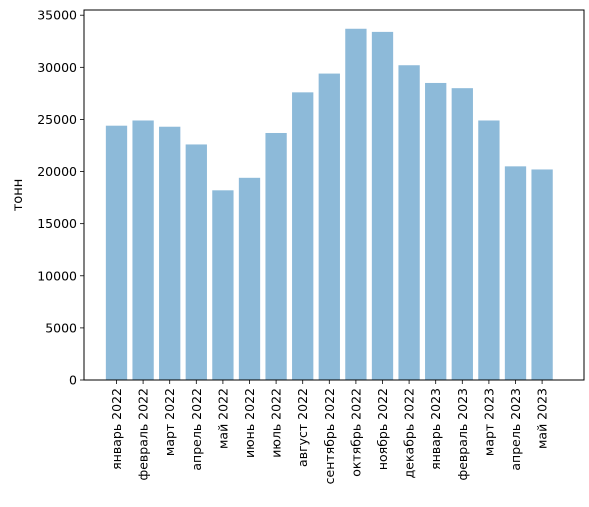  Describe the element at coordinates (409, 433) in the screenshot. I see `x-tick-label-11: декабрь 2022` at that location.